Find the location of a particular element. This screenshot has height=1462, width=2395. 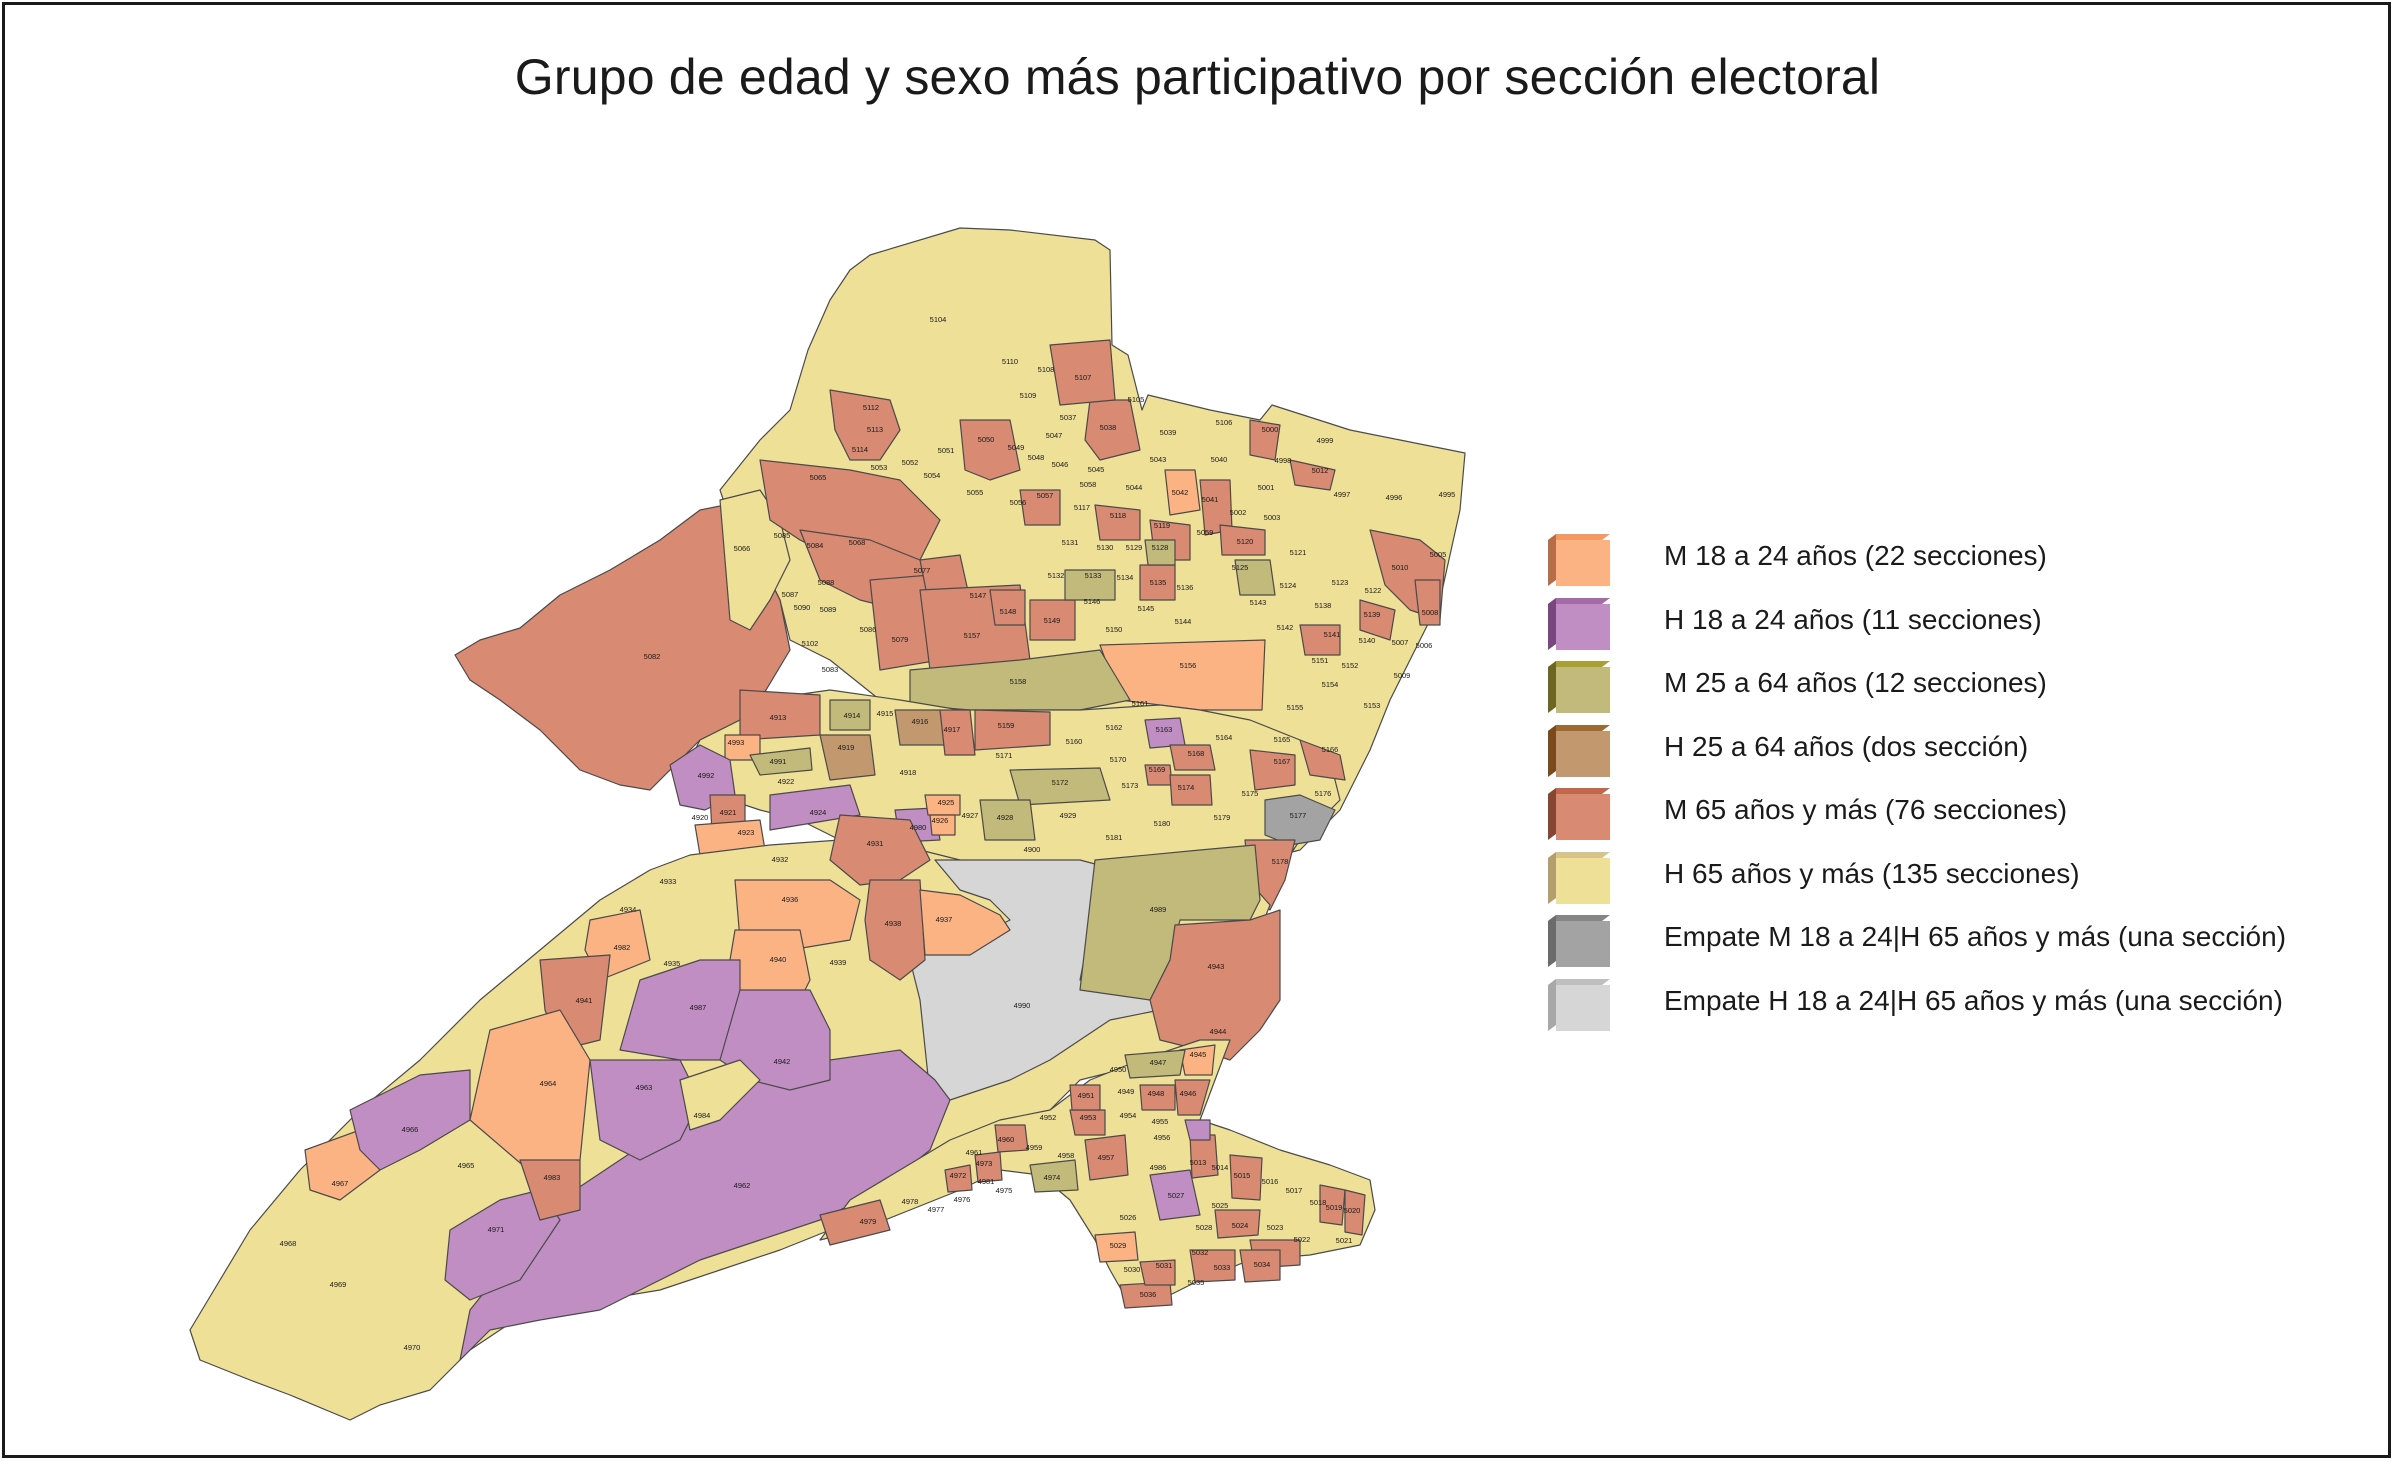

section-label-5107: 5107 is located at coordinates (1083, 377).